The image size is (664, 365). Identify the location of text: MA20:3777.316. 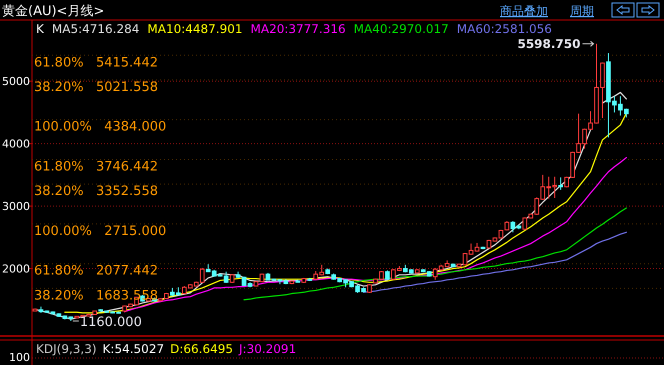
(298, 29).